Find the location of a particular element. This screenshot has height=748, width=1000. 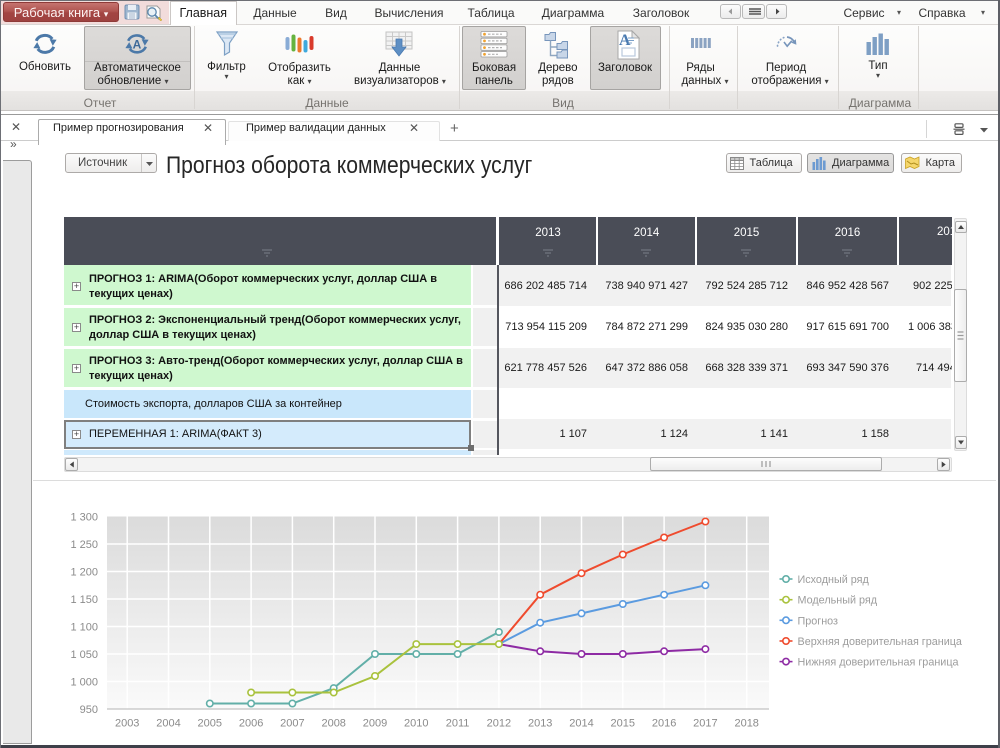

svg-text: 1 250 is located at coordinates (84, 545).